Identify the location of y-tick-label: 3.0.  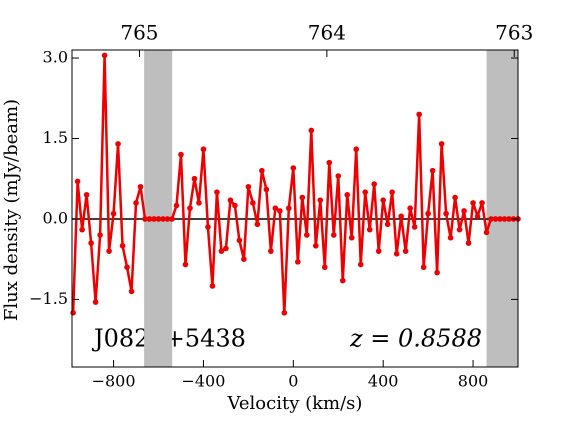
(55, 57).